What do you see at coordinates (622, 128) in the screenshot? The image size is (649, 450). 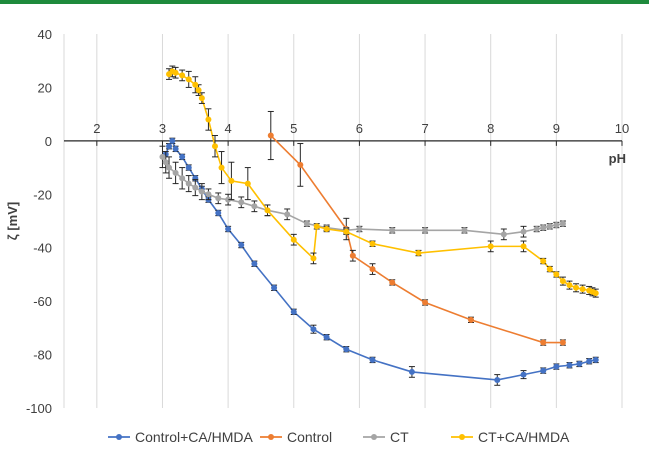 I see `x-tick-label: 10` at bounding box center [622, 128].